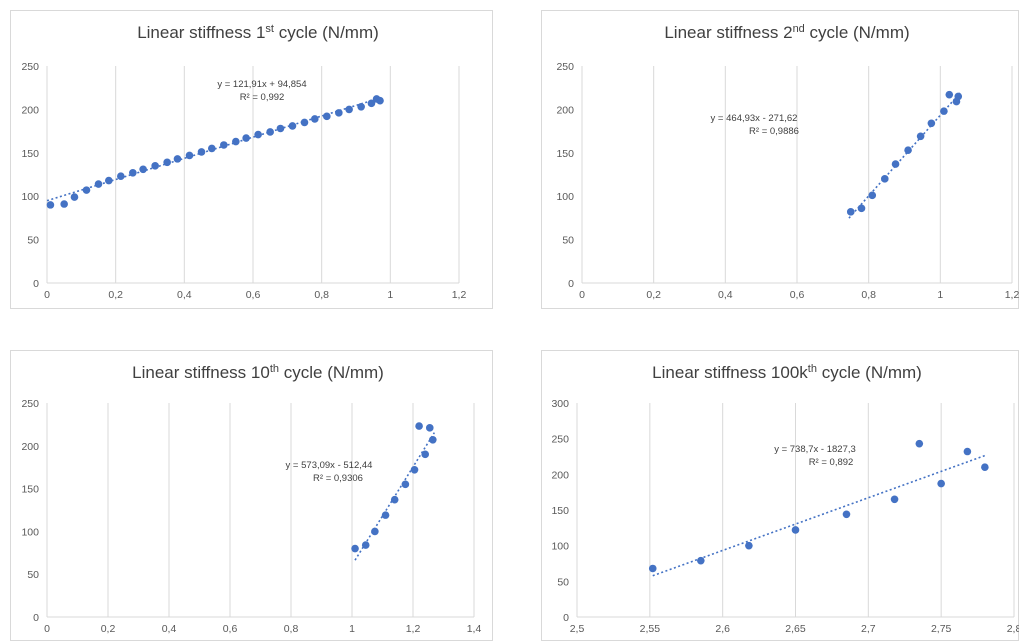  I want to click on x-tick-label: 2,55, so click(650, 629).